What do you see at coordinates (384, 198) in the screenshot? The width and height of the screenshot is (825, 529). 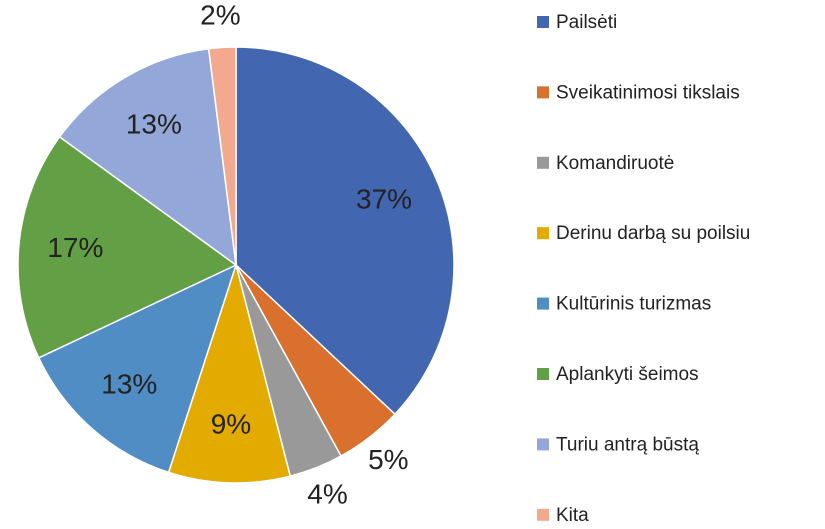 I see `data-label: 37%` at bounding box center [384, 198].